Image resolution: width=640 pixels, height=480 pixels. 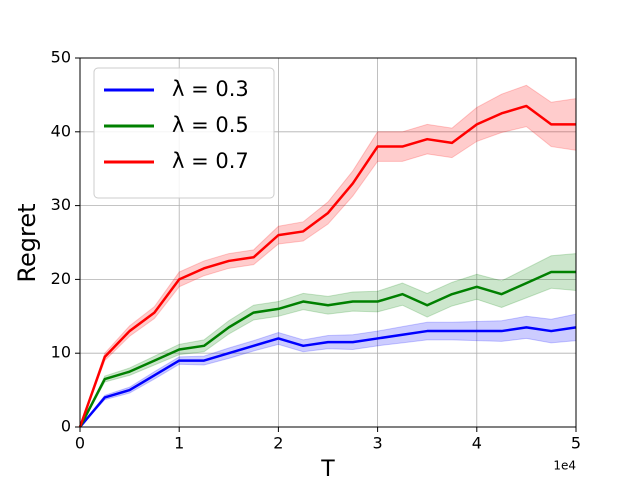 I want to click on x-tick-label: 4, so click(x=477, y=443).